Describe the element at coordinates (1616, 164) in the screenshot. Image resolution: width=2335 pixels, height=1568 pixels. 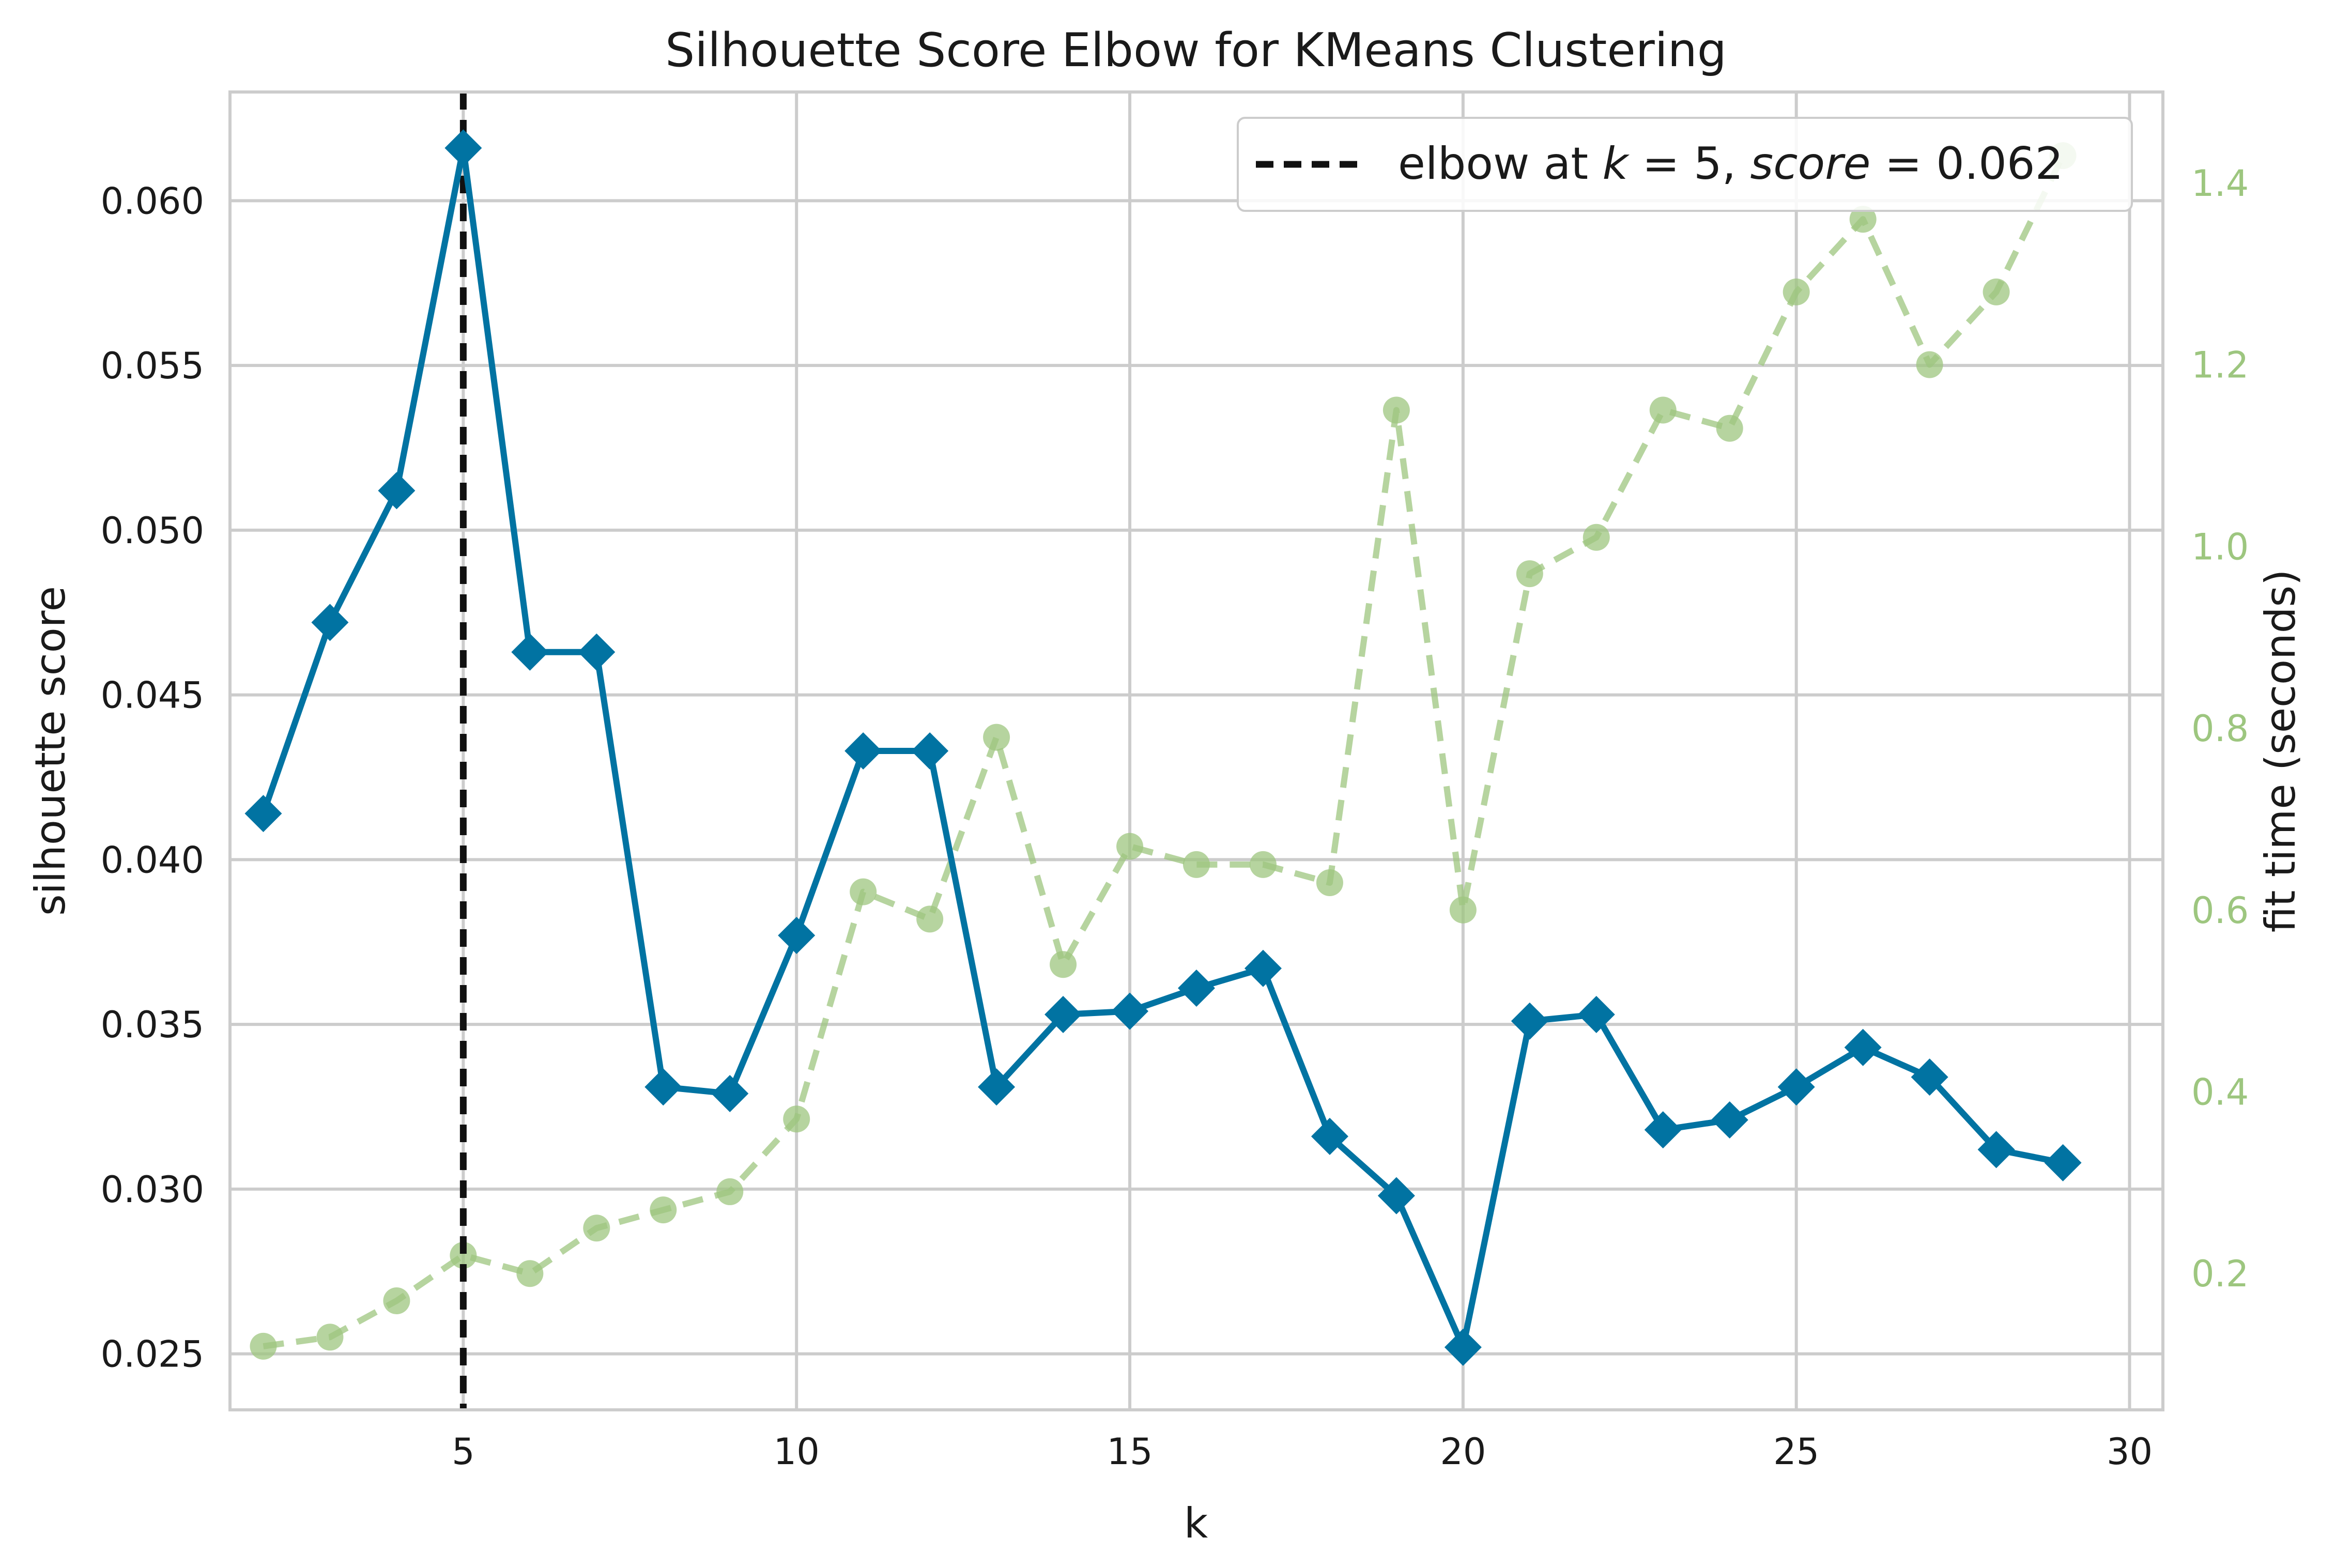
I see `legend-part-k: k` at that location.